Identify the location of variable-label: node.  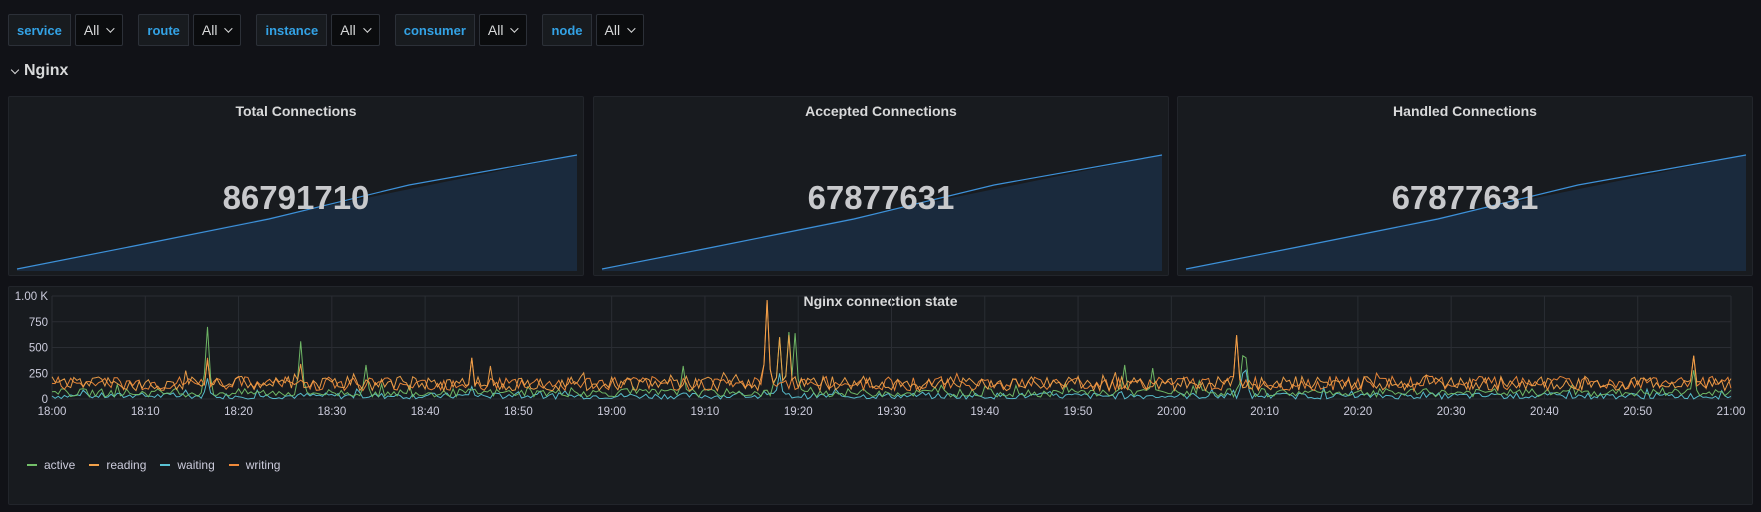
(567, 30).